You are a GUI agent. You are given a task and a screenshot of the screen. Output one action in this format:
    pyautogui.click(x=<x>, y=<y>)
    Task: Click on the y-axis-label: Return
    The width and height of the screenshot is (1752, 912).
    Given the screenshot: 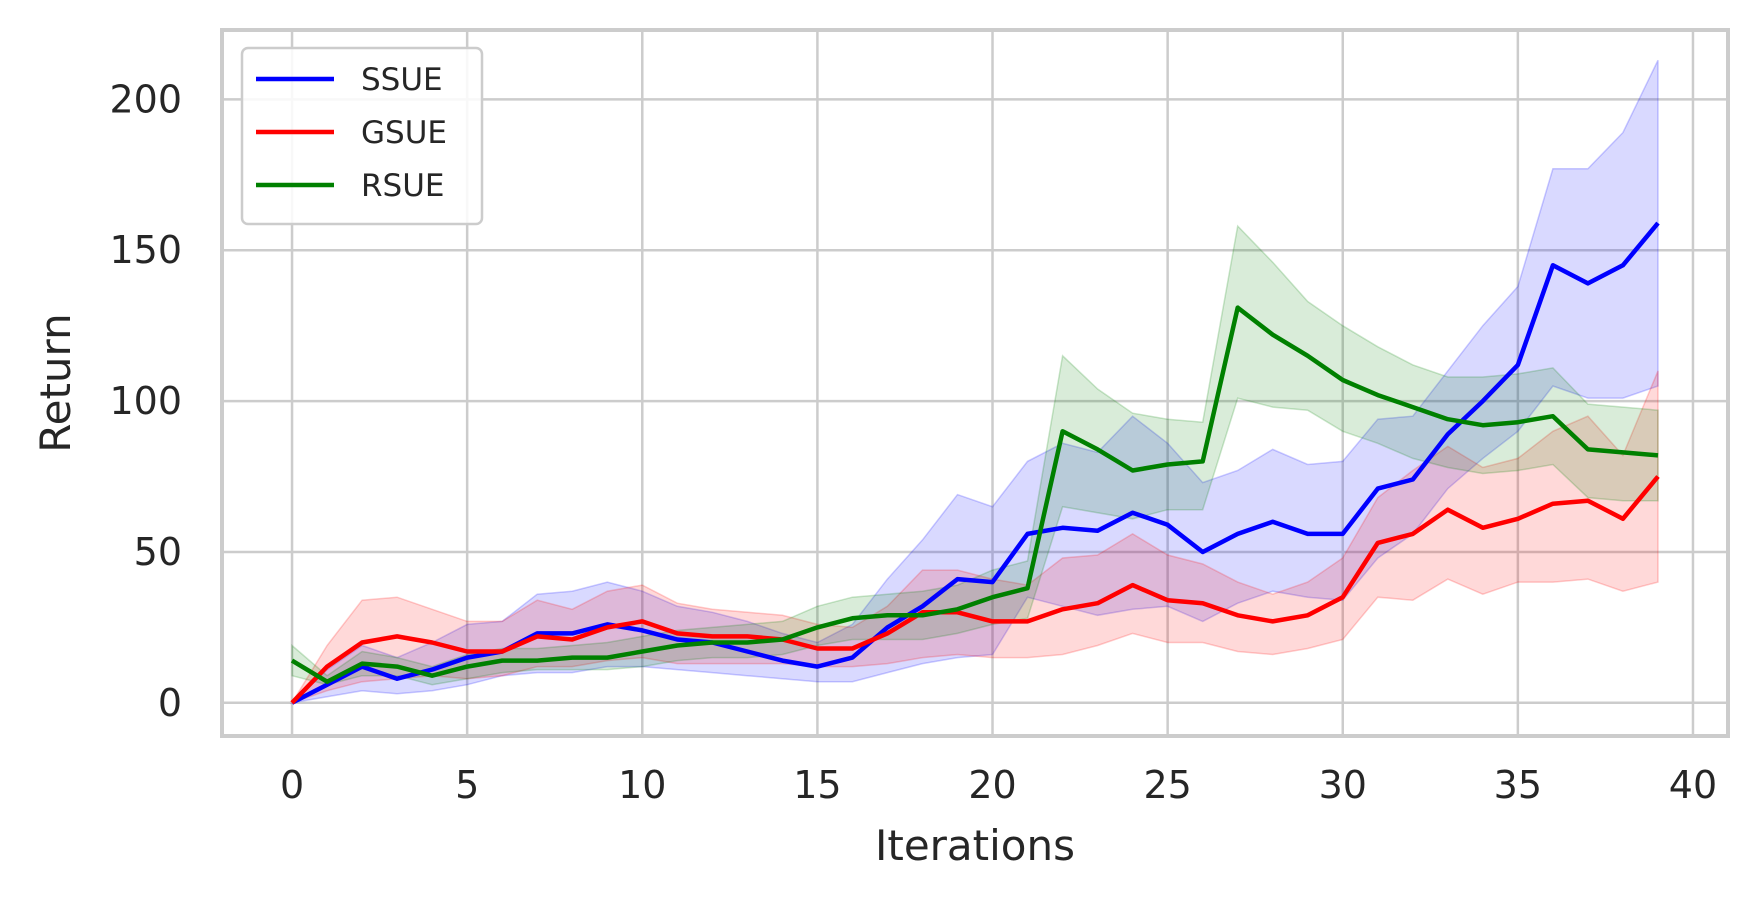 What is the action you would take?
    pyautogui.click(x=55, y=382)
    